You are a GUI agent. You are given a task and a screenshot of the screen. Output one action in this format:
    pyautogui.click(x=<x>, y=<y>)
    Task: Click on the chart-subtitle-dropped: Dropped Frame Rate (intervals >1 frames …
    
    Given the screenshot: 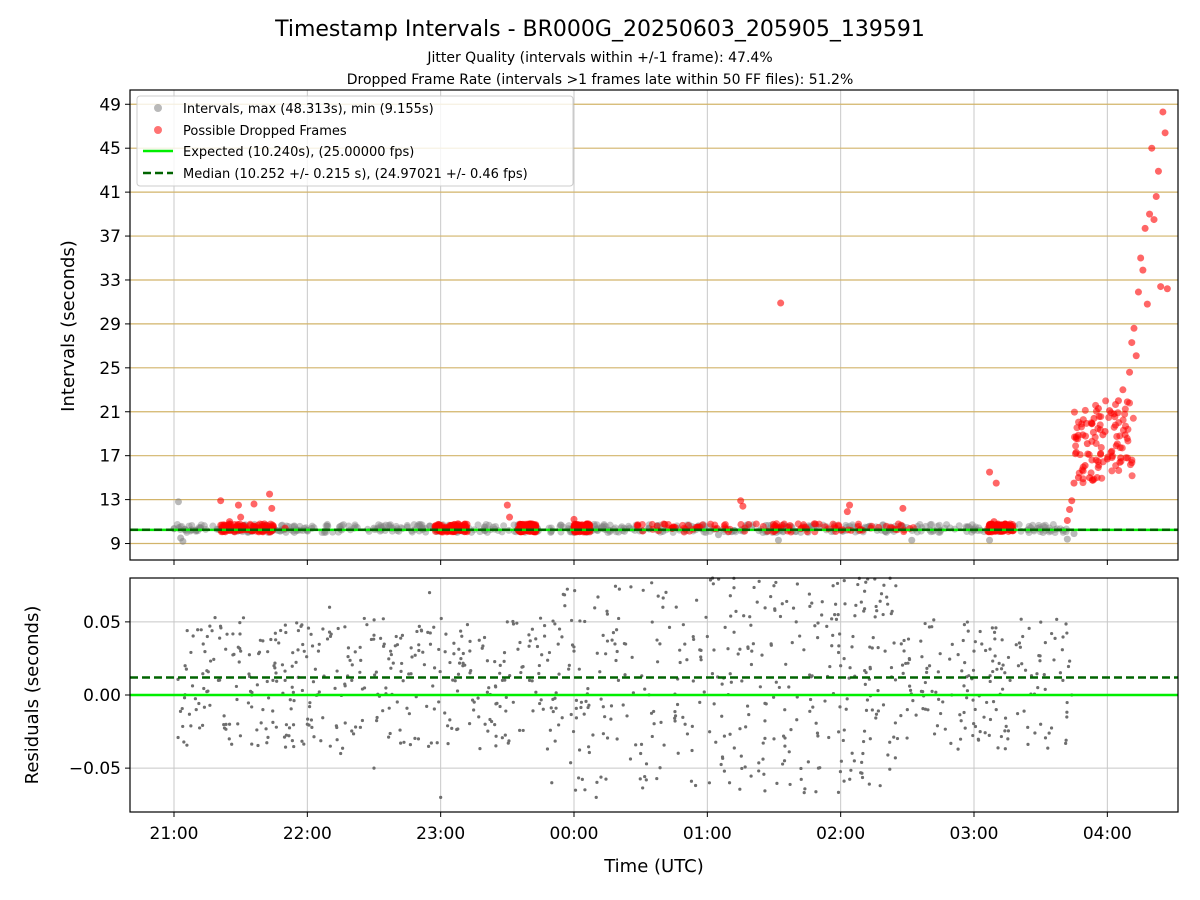 What is the action you would take?
    pyautogui.click(x=600, y=80)
    